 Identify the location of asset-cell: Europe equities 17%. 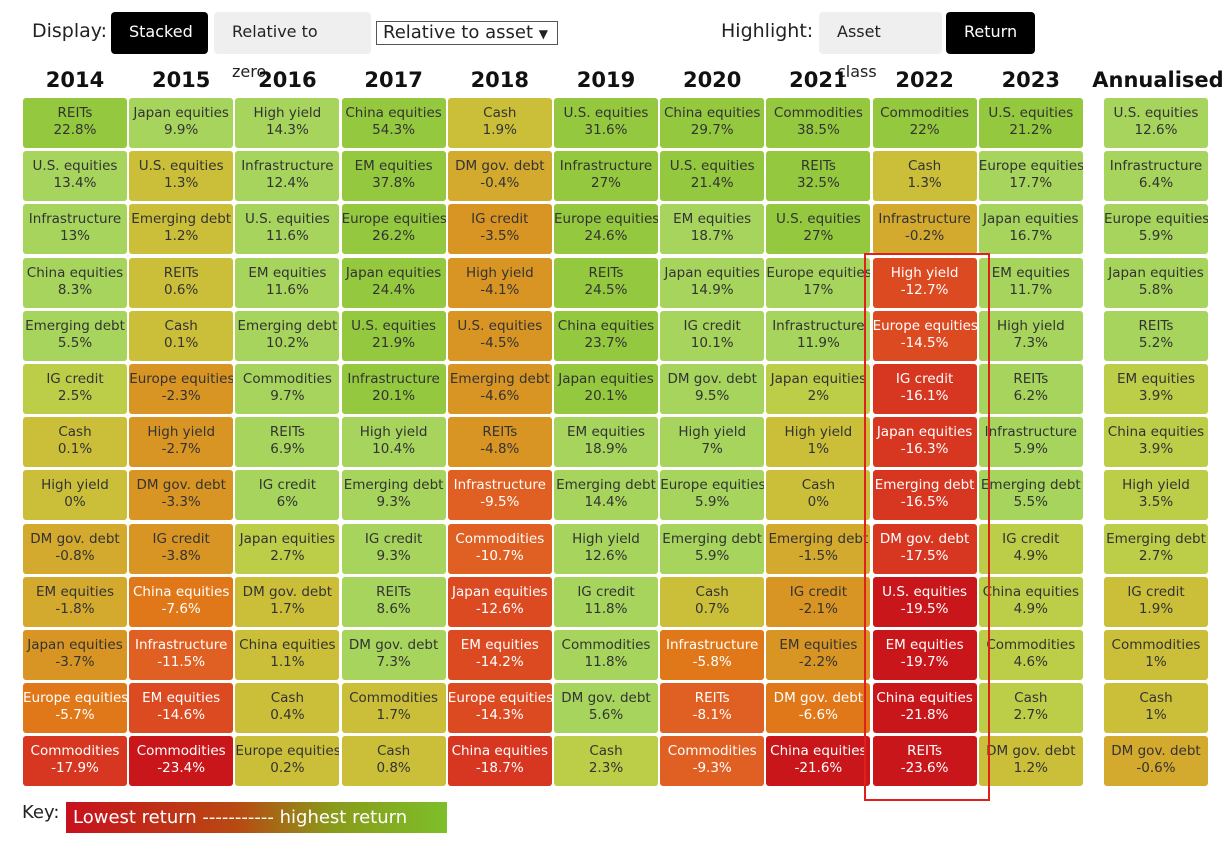
(818, 282).